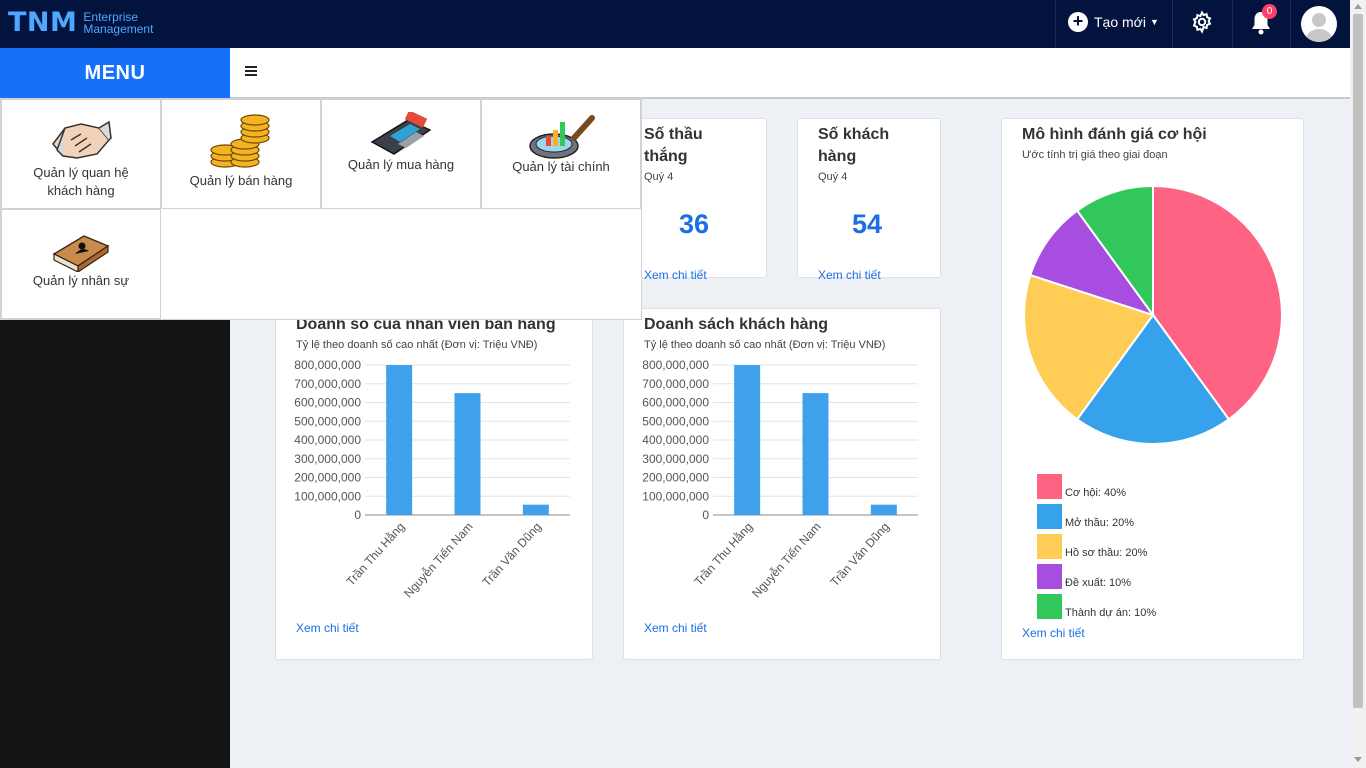 This screenshot has height=768, width=1366. What do you see at coordinates (81, 280) in the screenshot?
I see `module-label: Quản lý nhân sự` at bounding box center [81, 280].